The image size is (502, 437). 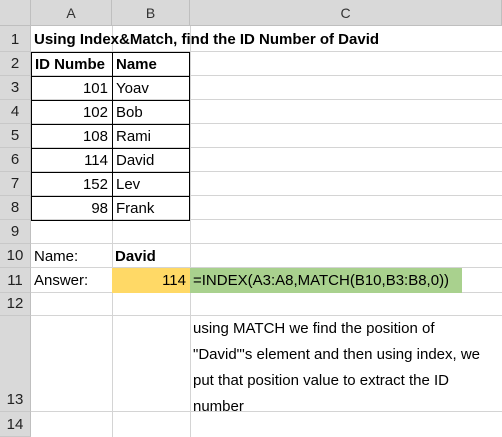 I want to click on name-cell: Bob, so click(x=151, y=112).